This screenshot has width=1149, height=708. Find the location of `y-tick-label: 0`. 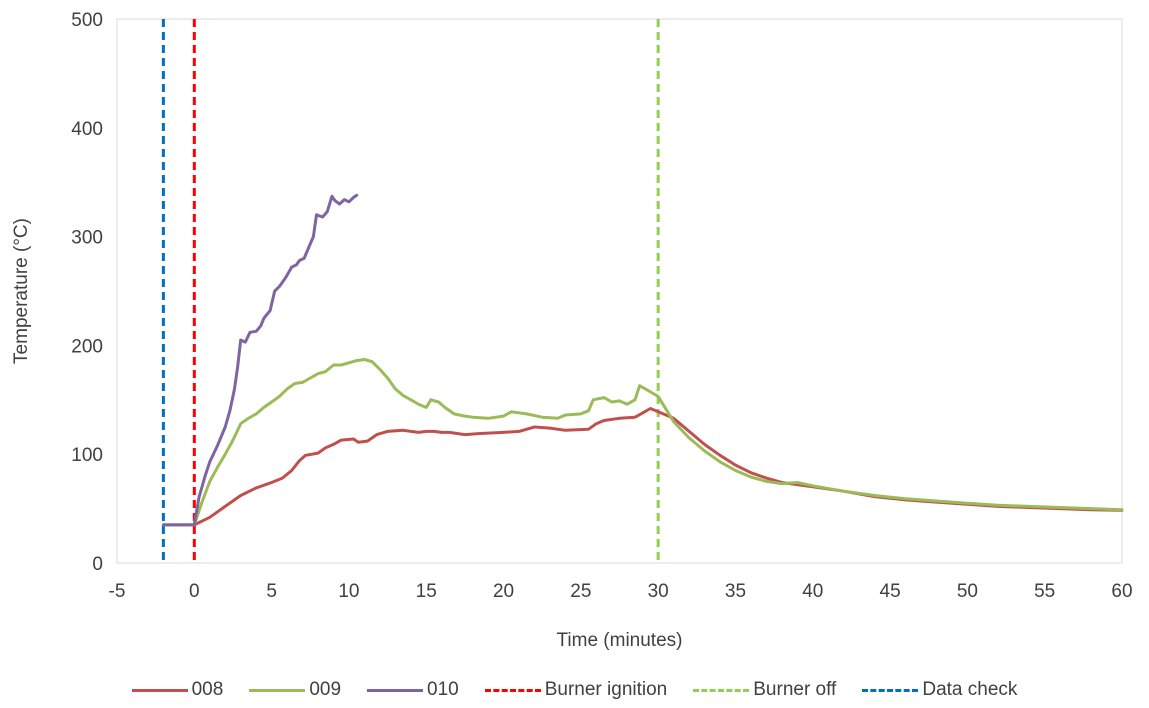

y-tick-label: 0 is located at coordinates (97, 564).